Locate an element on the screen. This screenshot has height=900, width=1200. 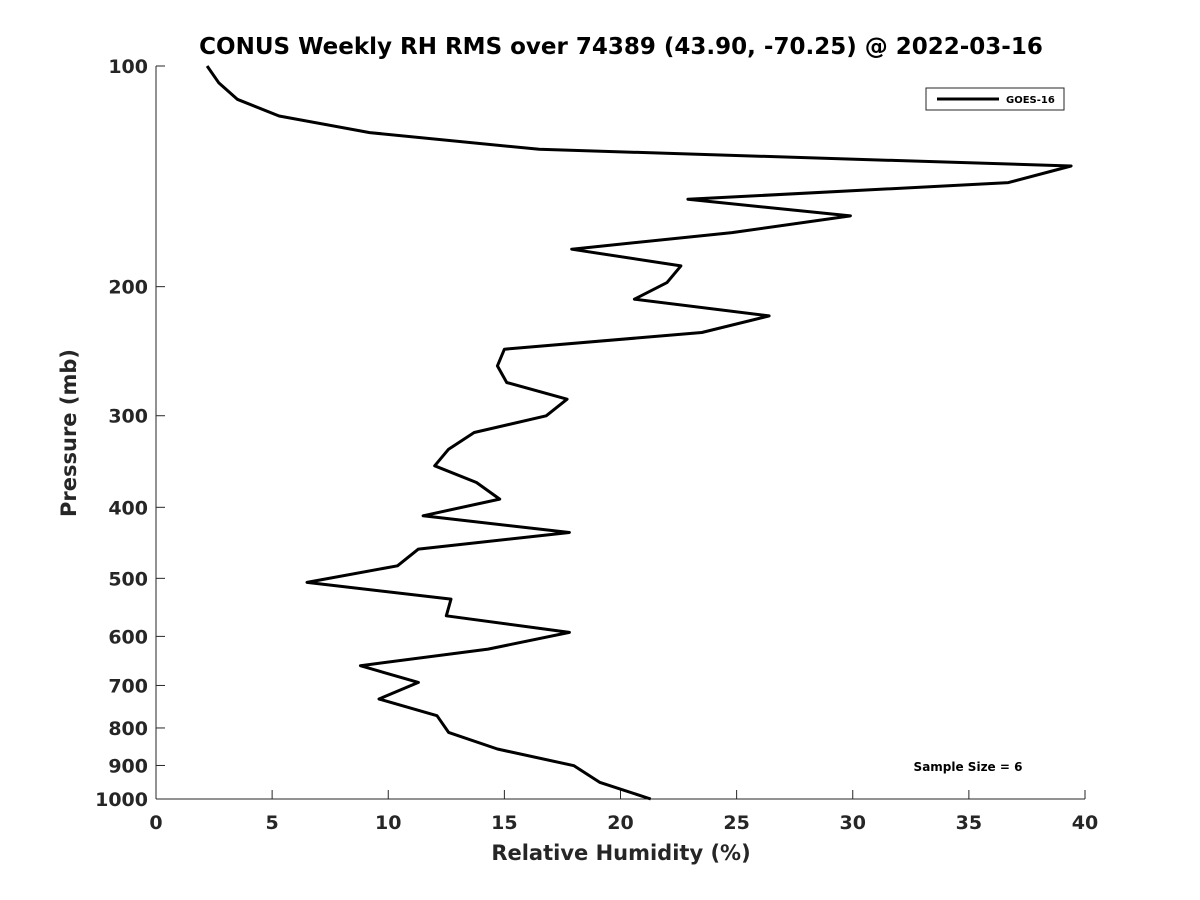
y-tick-label: 600 is located at coordinates (128, 637).